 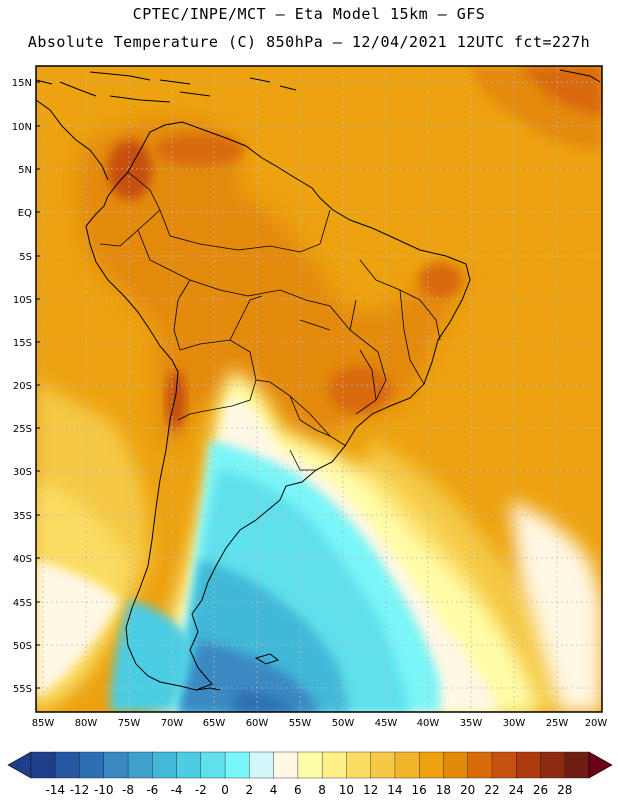 I want to click on colorbar-tick-label: -14, so click(x=55, y=790).